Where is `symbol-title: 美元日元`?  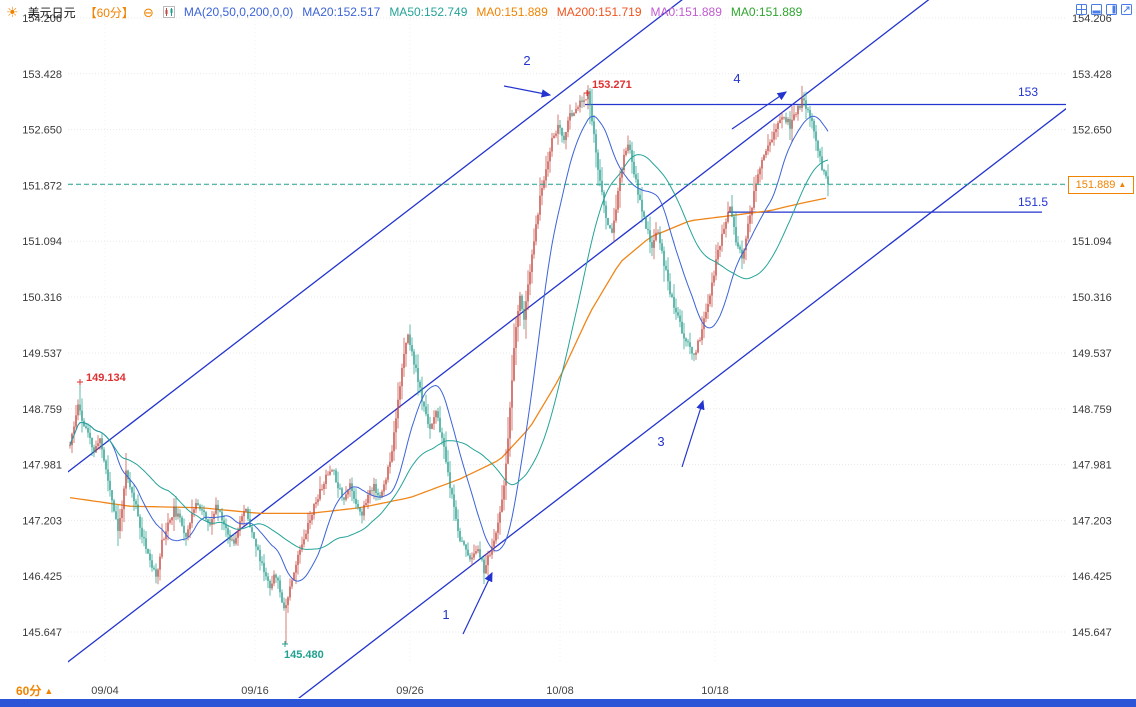 symbol-title: 美元日元 is located at coordinates (51, 12).